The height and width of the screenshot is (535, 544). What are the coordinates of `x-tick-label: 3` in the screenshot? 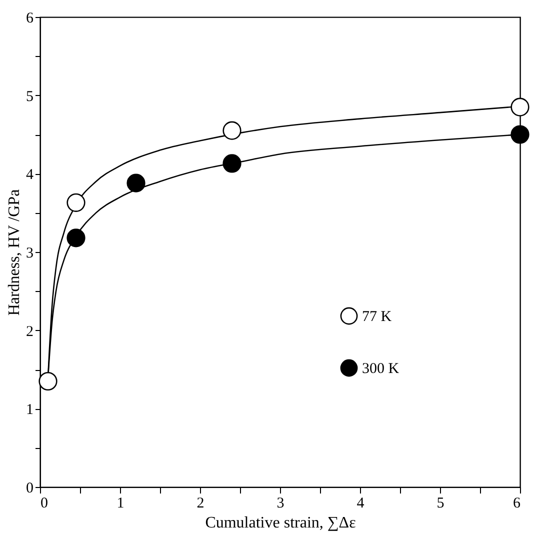 It's located at (280, 504).